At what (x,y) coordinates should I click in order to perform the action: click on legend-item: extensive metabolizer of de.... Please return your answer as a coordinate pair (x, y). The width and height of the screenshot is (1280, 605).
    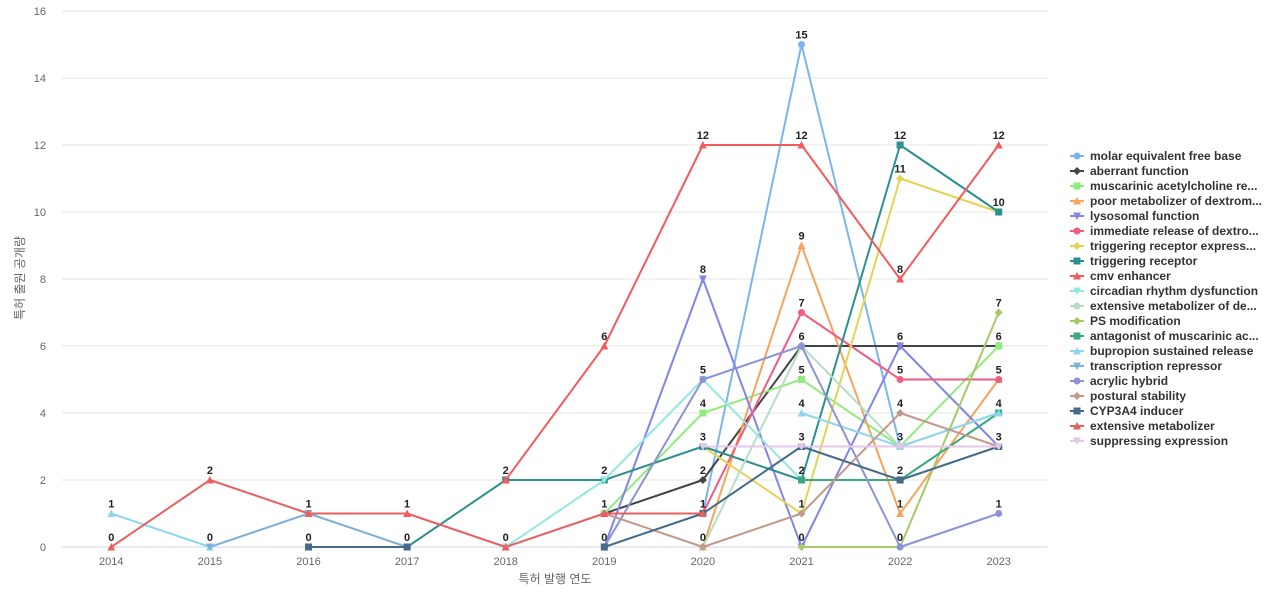
    Looking at the image, I should click on (1163, 306).